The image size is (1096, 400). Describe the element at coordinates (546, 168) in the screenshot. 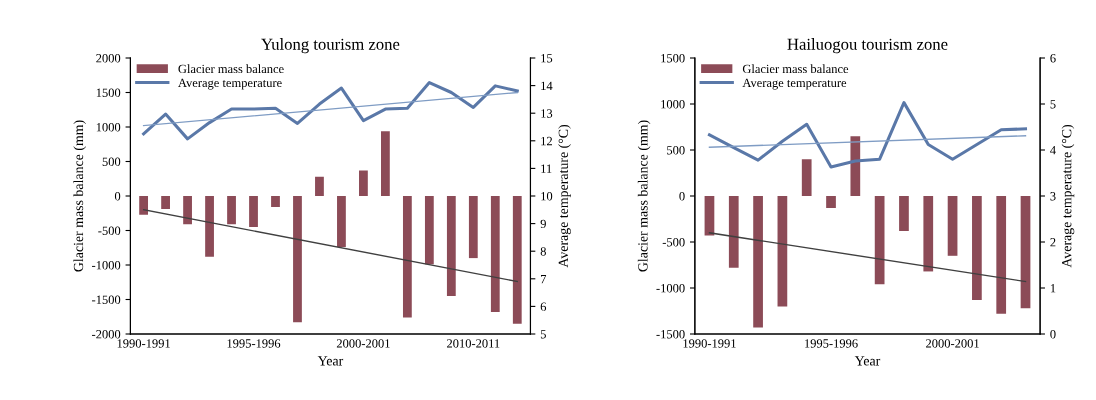

I see `y2-tick-label: 11` at that location.